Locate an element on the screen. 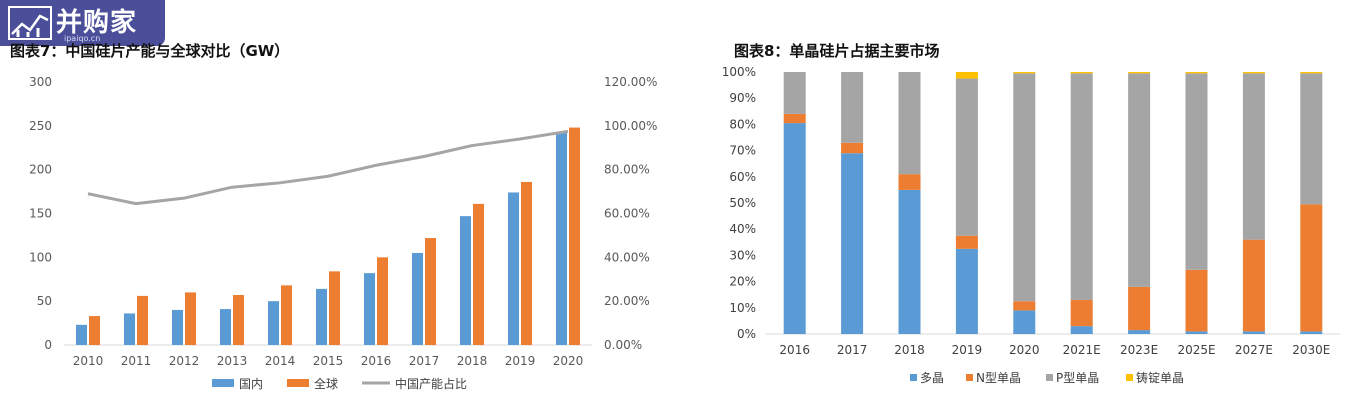 This screenshot has width=1352, height=405. legend-label: 铸锭单晶 is located at coordinates (1160, 377).